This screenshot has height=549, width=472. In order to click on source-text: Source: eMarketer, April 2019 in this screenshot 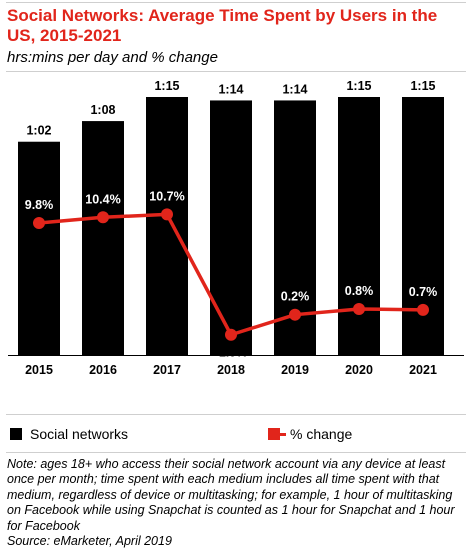, I will do `click(89, 541)`.